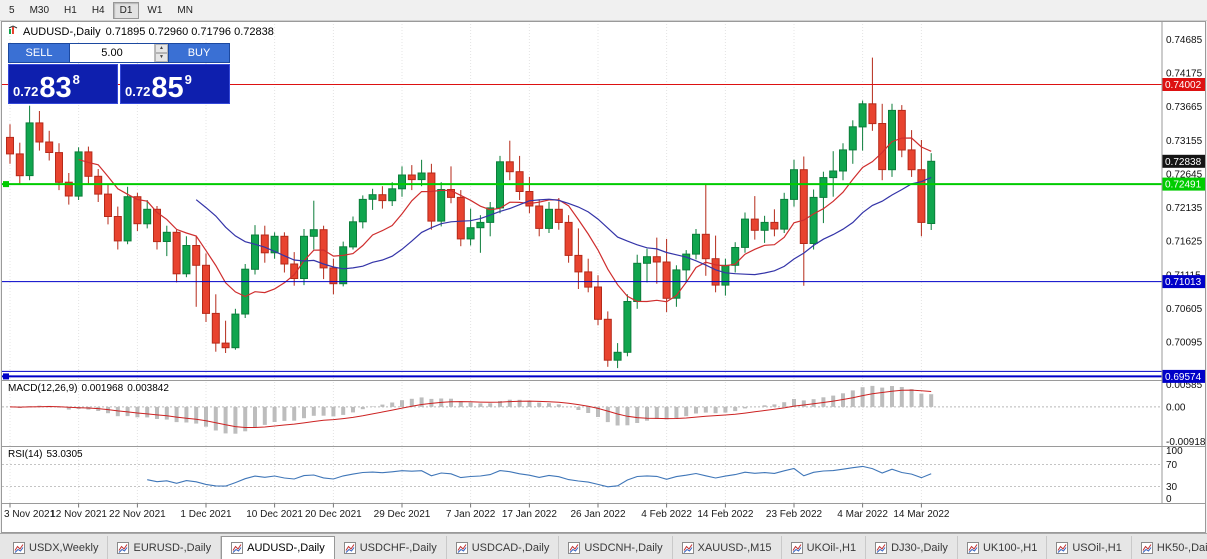 This screenshot has width=1207, height=559. I want to click on rsi-indicator-label: RSI(14) 53.0305, so click(45, 454).